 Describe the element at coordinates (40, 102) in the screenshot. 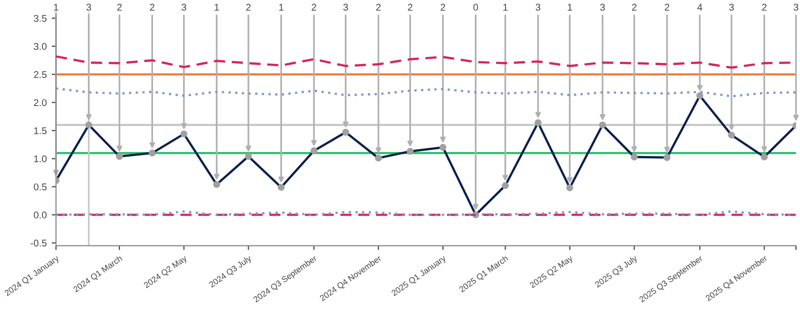

I see `y-tick-label: 2.0` at that location.